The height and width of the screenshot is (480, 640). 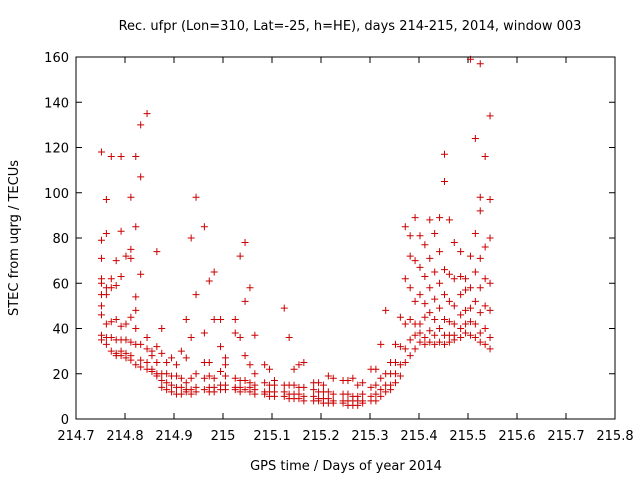 What do you see at coordinates (14, 238) in the screenshot?
I see `y-axis-label: STEC from uqrg / TECUs` at bounding box center [14, 238].